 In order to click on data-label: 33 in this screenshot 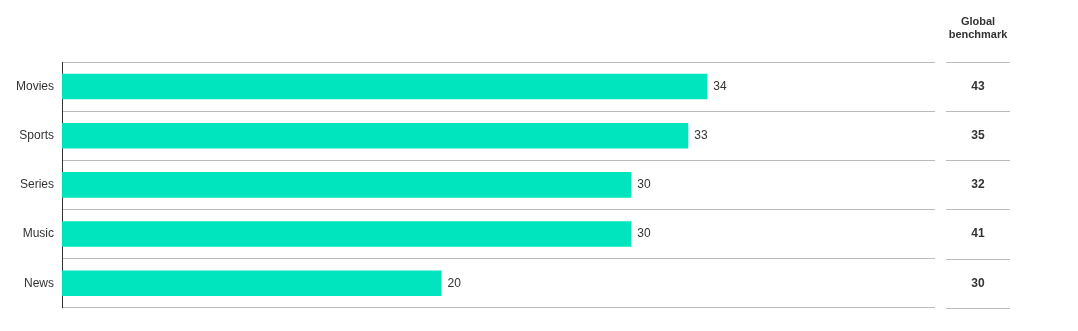, I will do `click(701, 135)`.